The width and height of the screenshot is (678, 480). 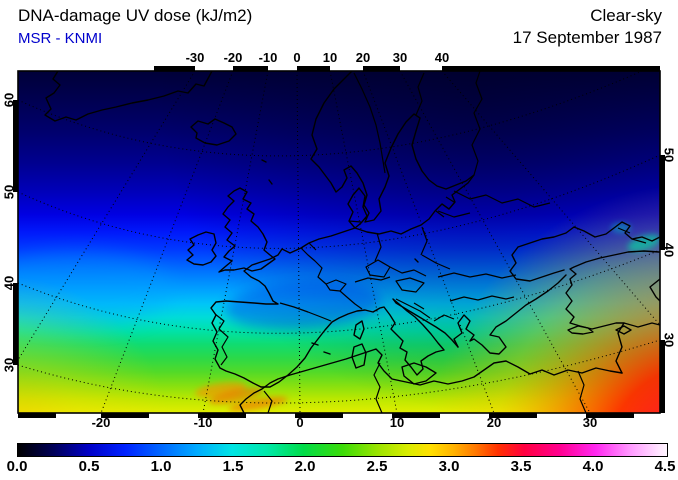 I want to click on colorbar-tick-label: 3.0, so click(x=449, y=466).